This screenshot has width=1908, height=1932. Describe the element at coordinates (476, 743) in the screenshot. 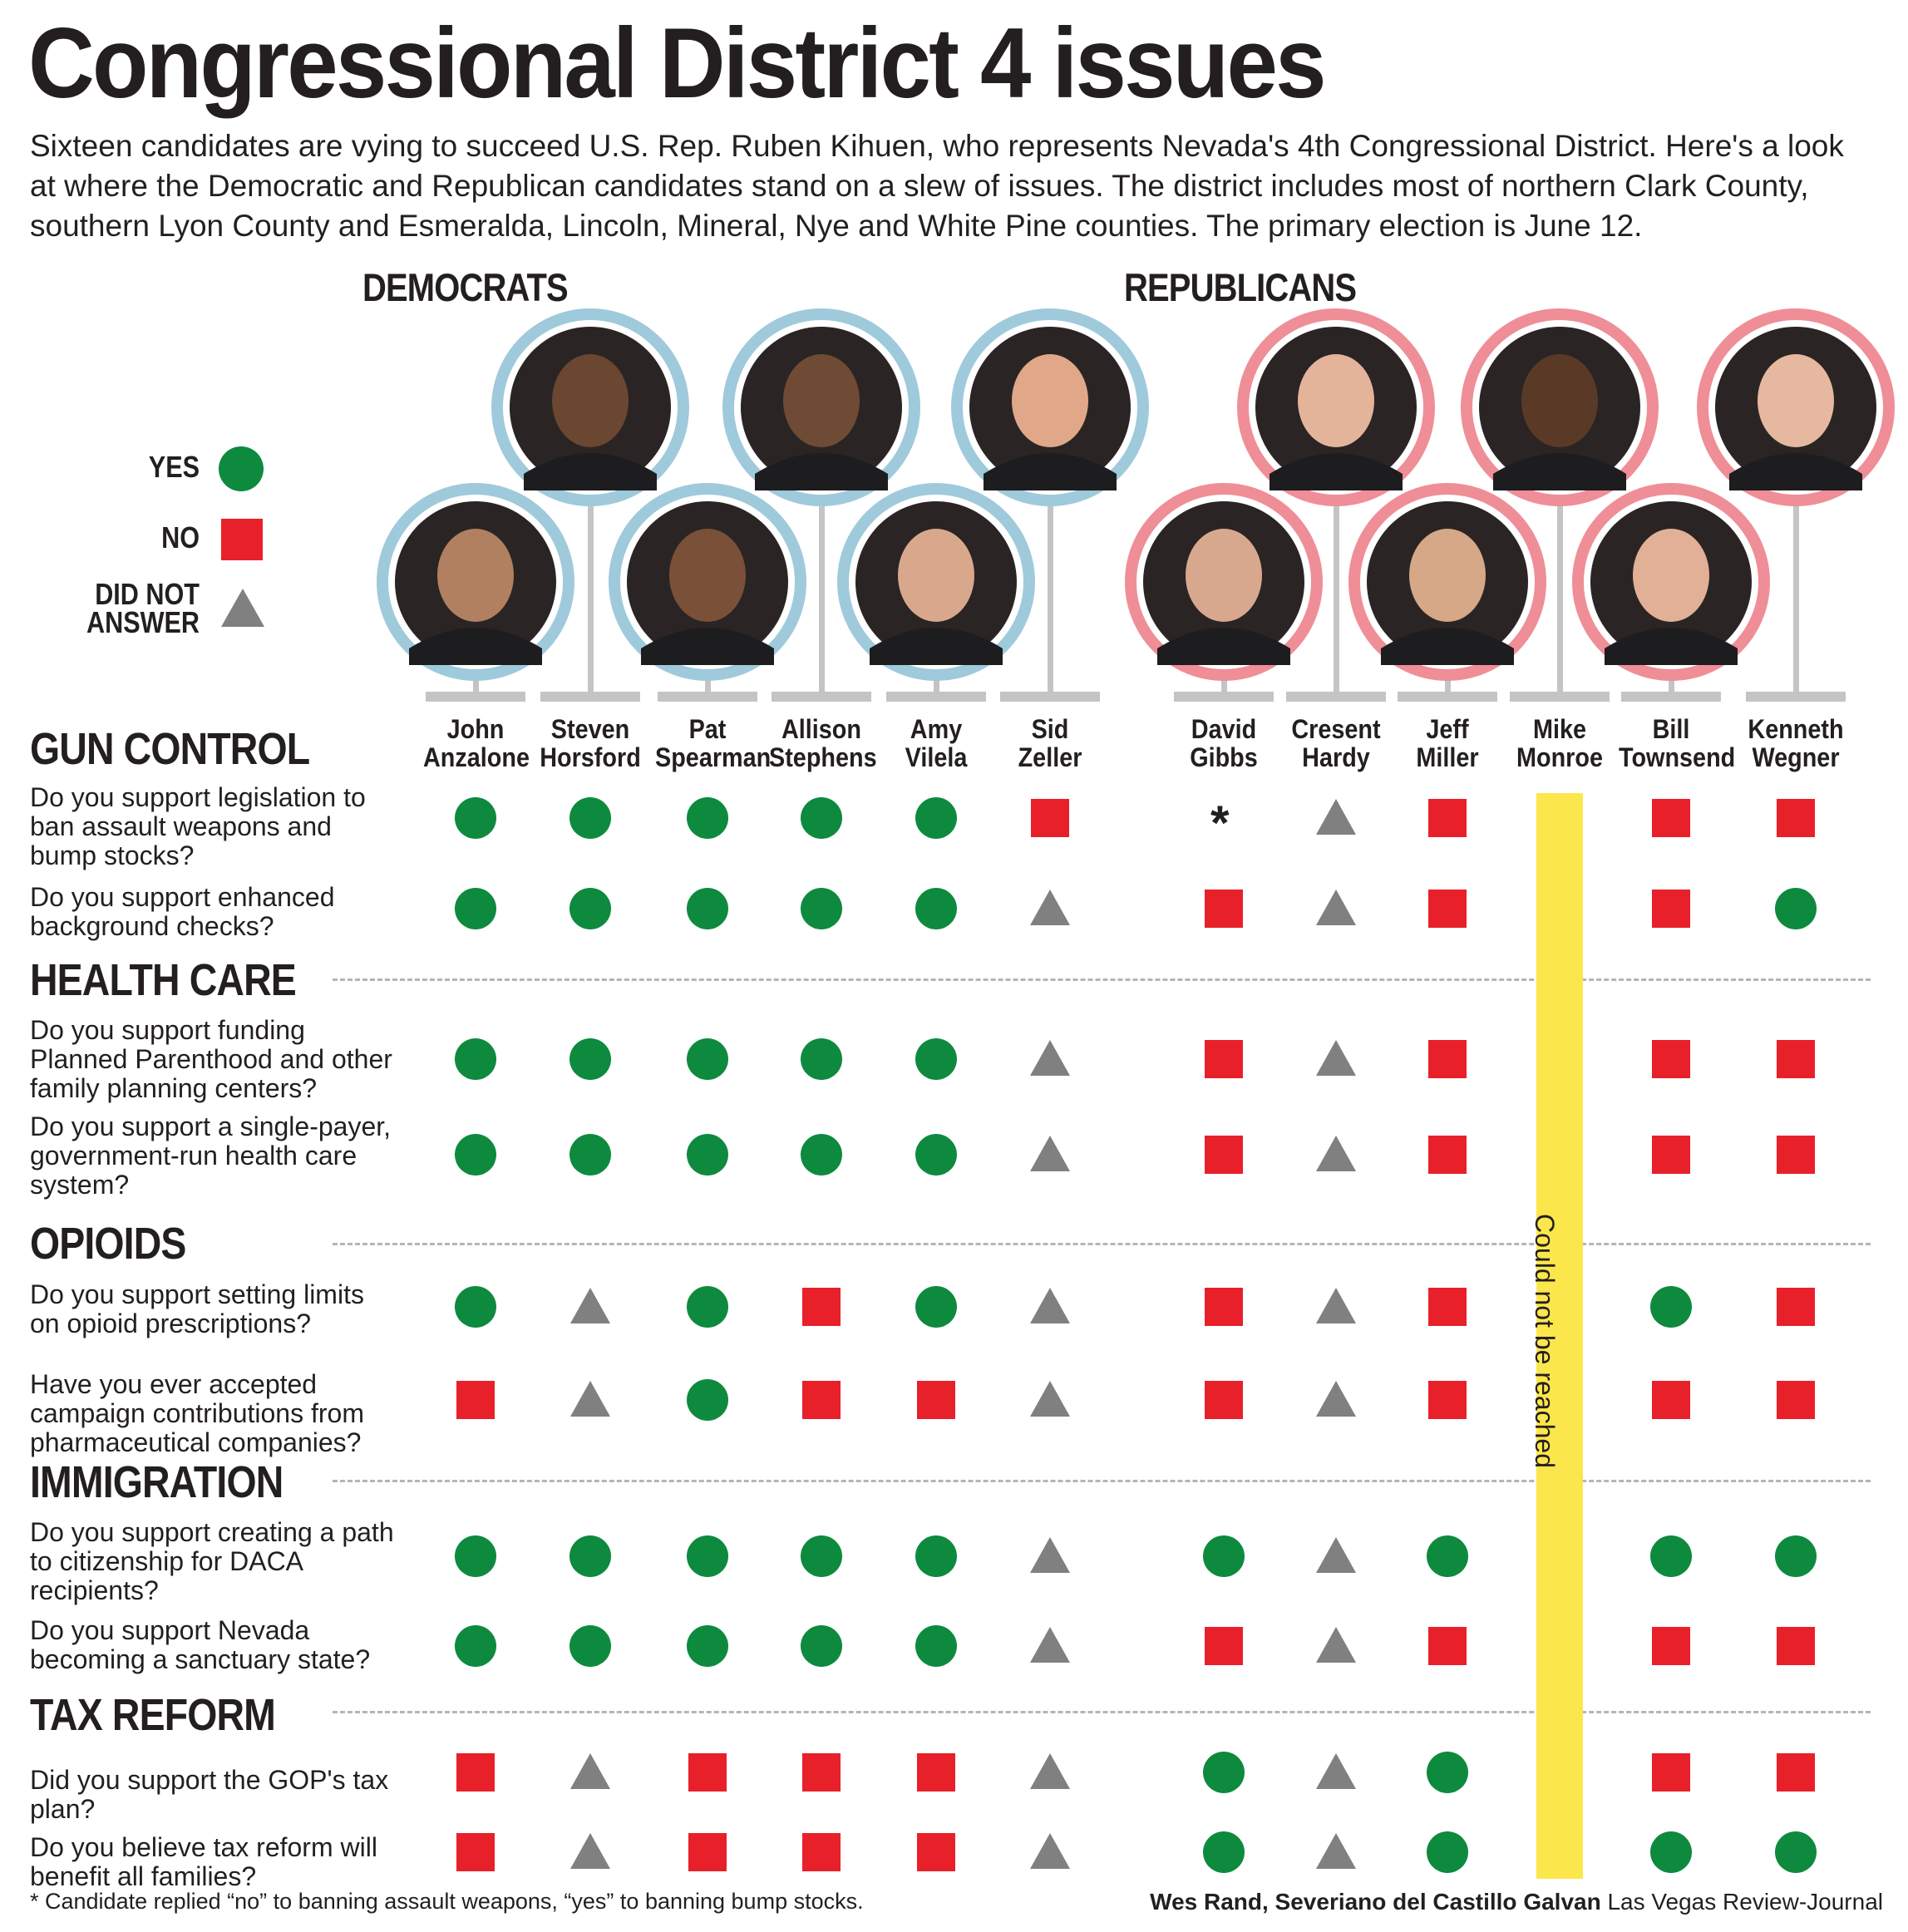

I see `candidate-name: John Anzalone` at that location.